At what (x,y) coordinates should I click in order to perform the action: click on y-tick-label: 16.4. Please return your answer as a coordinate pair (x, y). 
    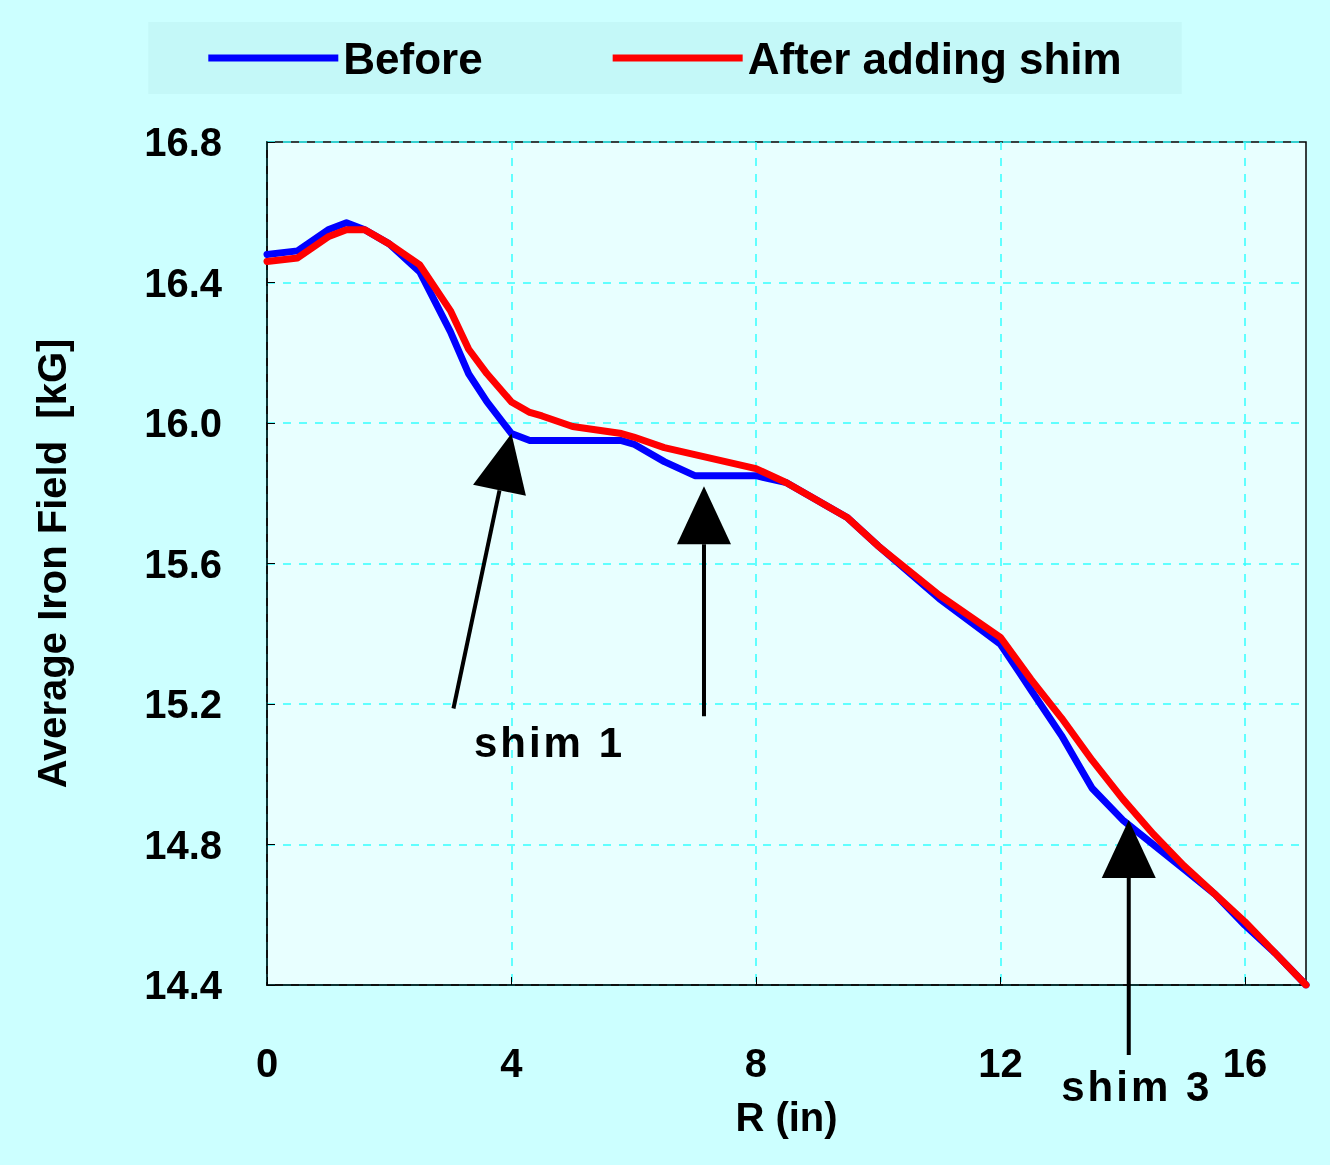
    Looking at the image, I should click on (183, 282).